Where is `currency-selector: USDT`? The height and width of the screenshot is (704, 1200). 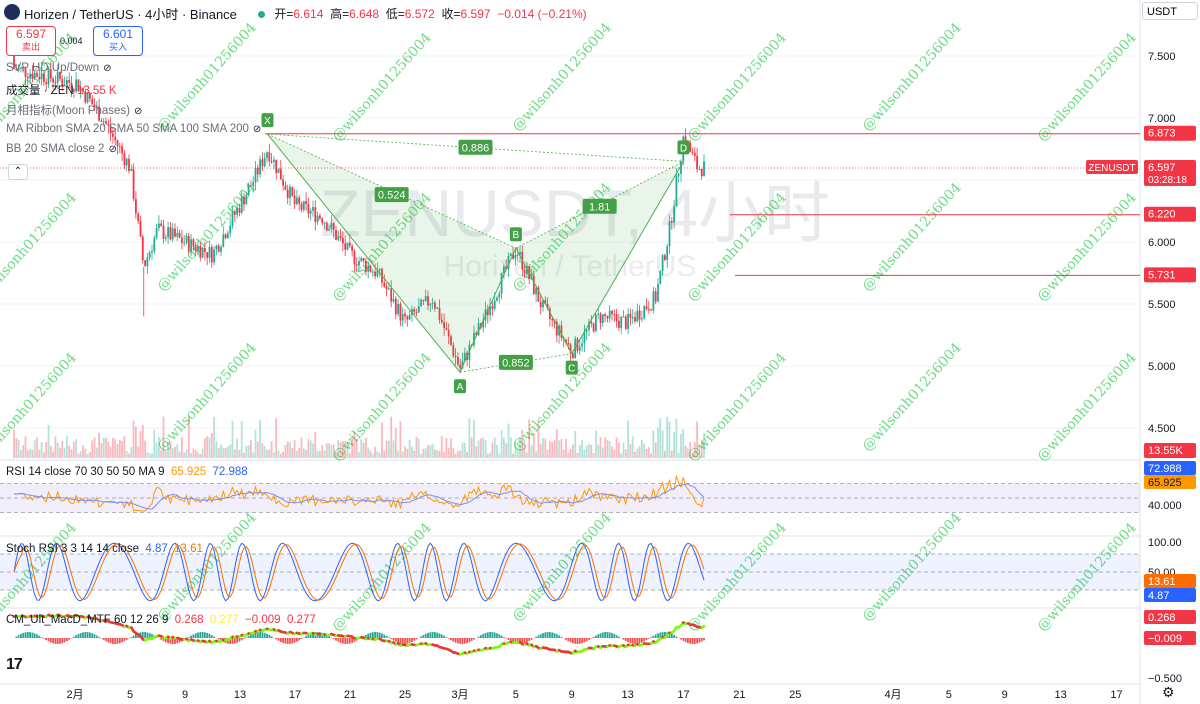
currency-selector: USDT is located at coordinates (1170, 11).